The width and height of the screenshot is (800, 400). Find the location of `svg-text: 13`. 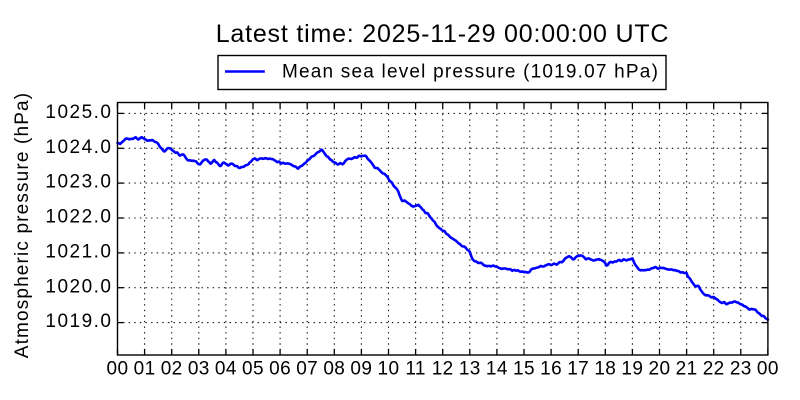

svg-text: 13 is located at coordinates (470, 369).